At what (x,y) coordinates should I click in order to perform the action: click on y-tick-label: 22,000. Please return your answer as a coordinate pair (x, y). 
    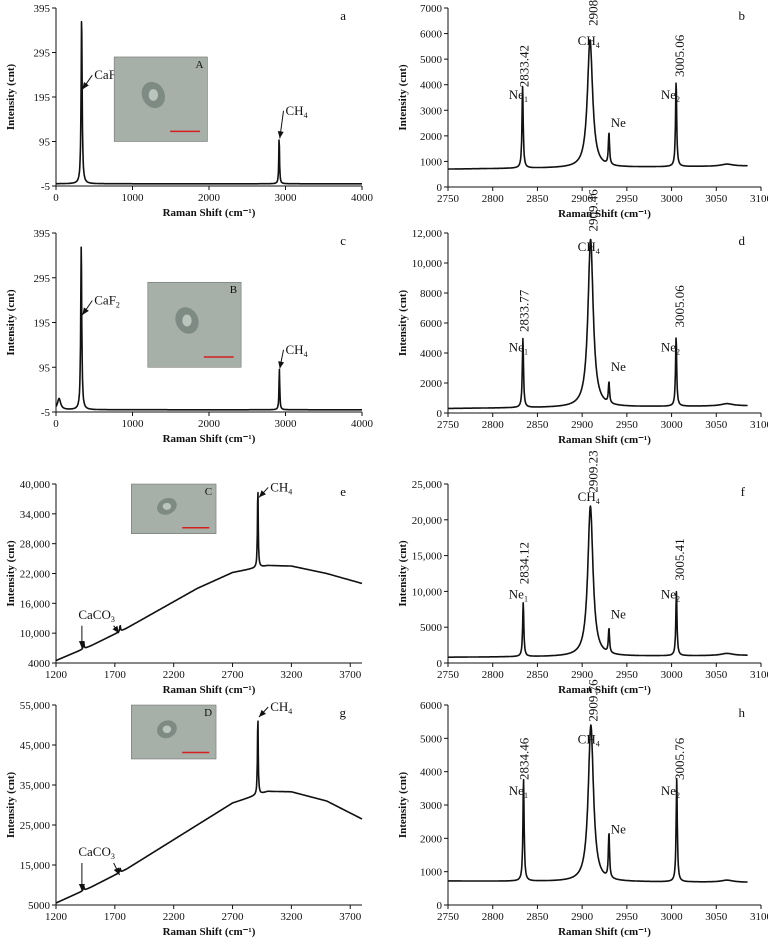
    Looking at the image, I should click on (35, 575).